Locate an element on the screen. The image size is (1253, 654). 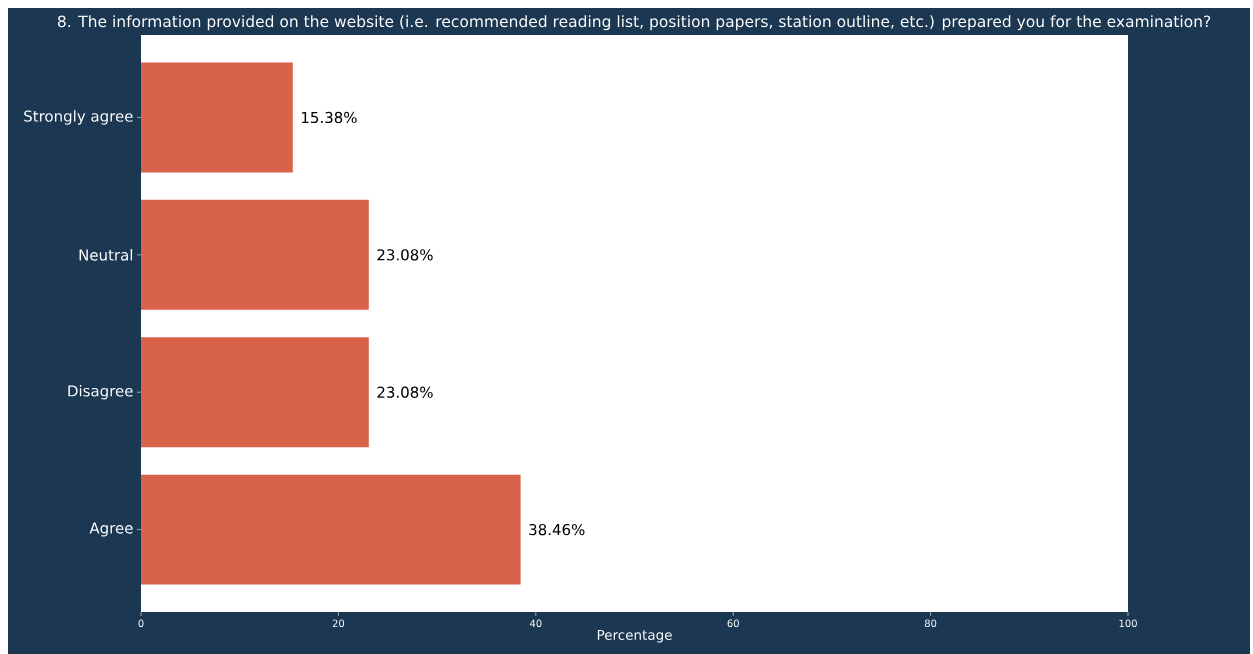
data-label: 38.46% is located at coordinates (557, 529).